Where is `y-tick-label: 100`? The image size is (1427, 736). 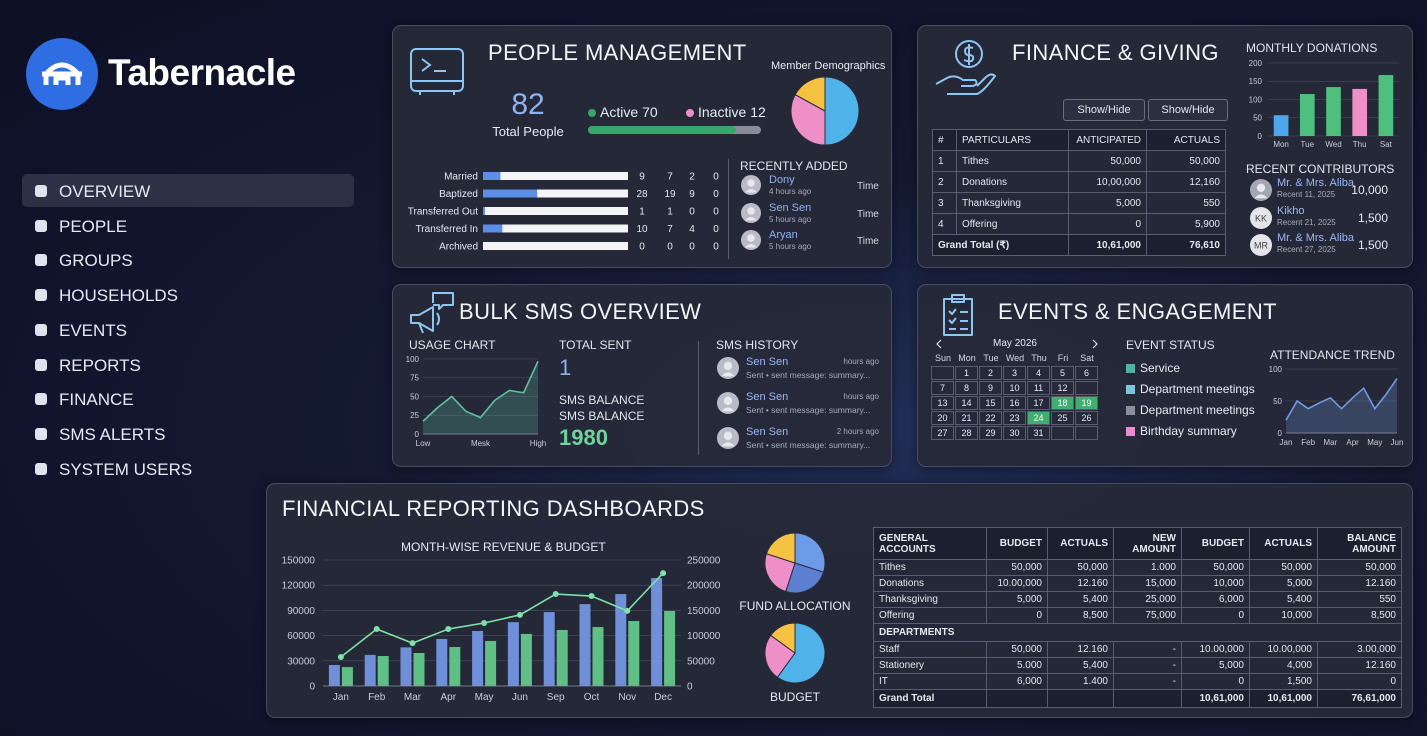
y-tick-label: 100 is located at coordinates (413, 359).